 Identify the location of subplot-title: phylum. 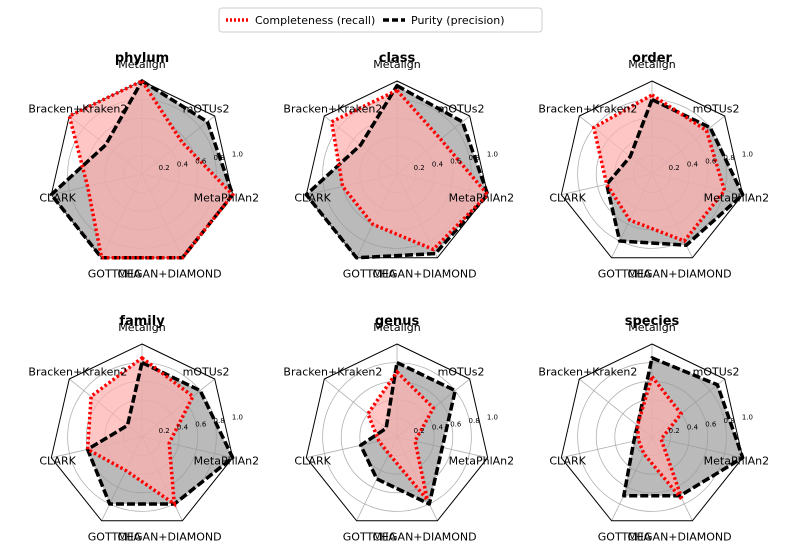
(142, 58).